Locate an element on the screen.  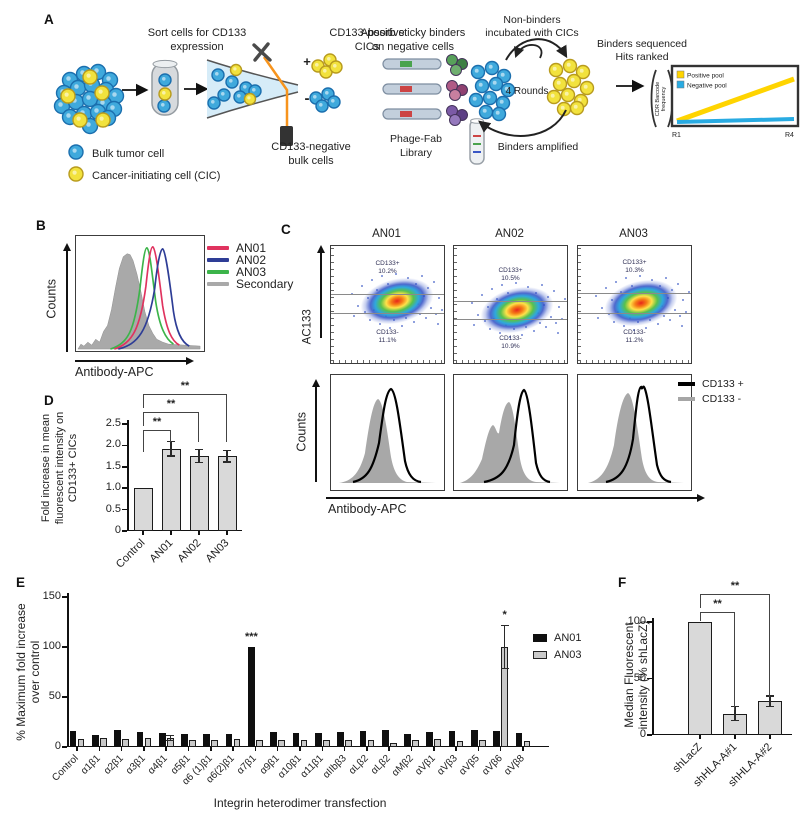
pos-gate-label: CD133+ 10.5% is located at coordinates (510, 275).